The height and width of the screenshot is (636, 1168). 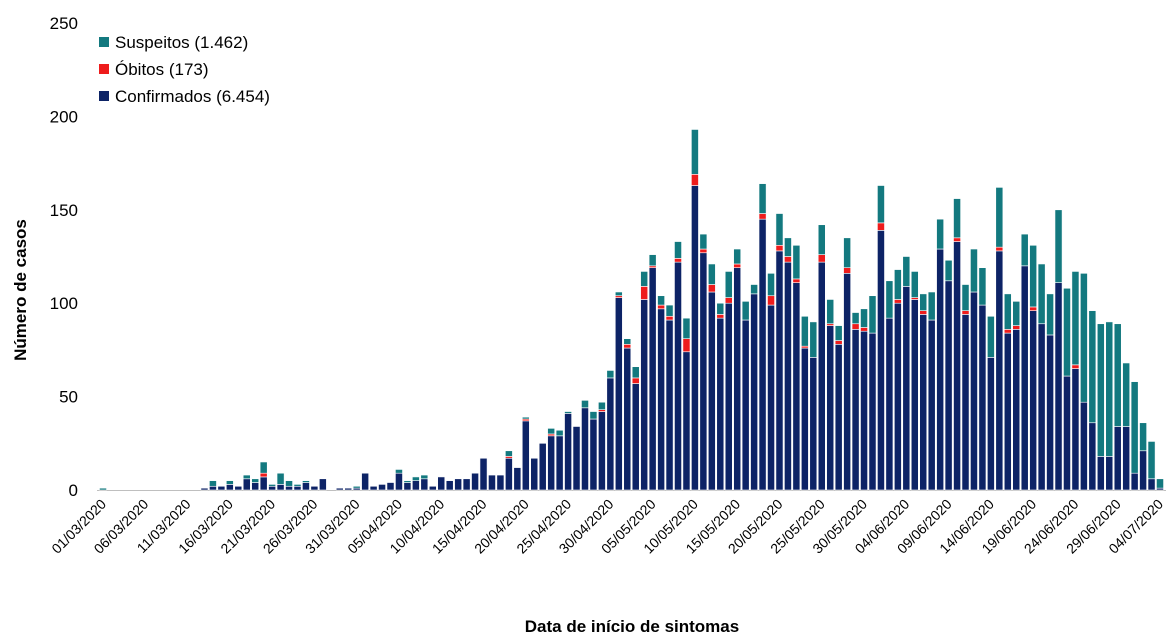 What do you see at coordinates (64, 116) in the screenshot?
I see `y-tick-label: 200` at bounding box center [64, 116].